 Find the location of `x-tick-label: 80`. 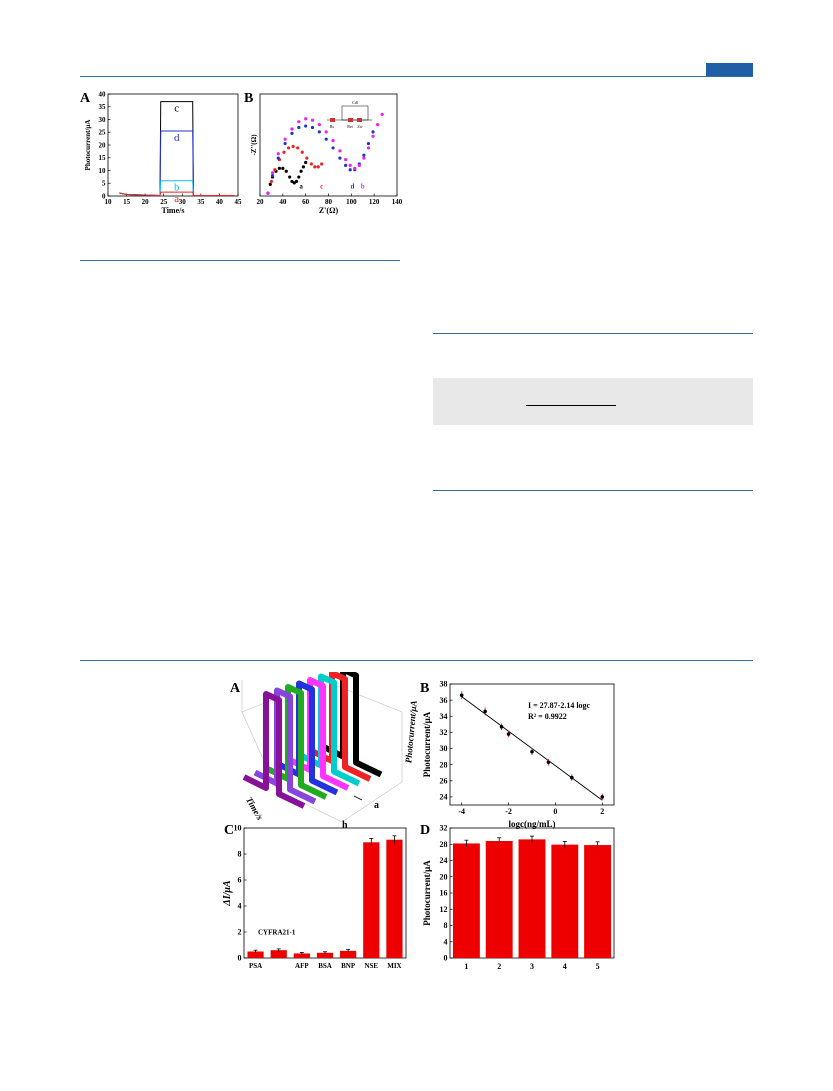

x-tick-label: 80 is located at coordinates (329, 202).